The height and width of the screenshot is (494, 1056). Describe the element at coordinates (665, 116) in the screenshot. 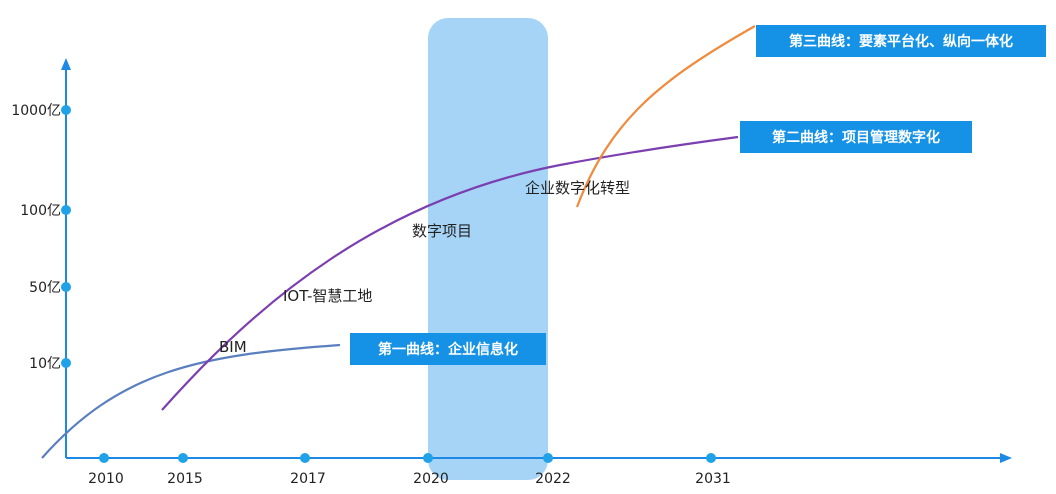

I see `series-line-curve3` at that location.